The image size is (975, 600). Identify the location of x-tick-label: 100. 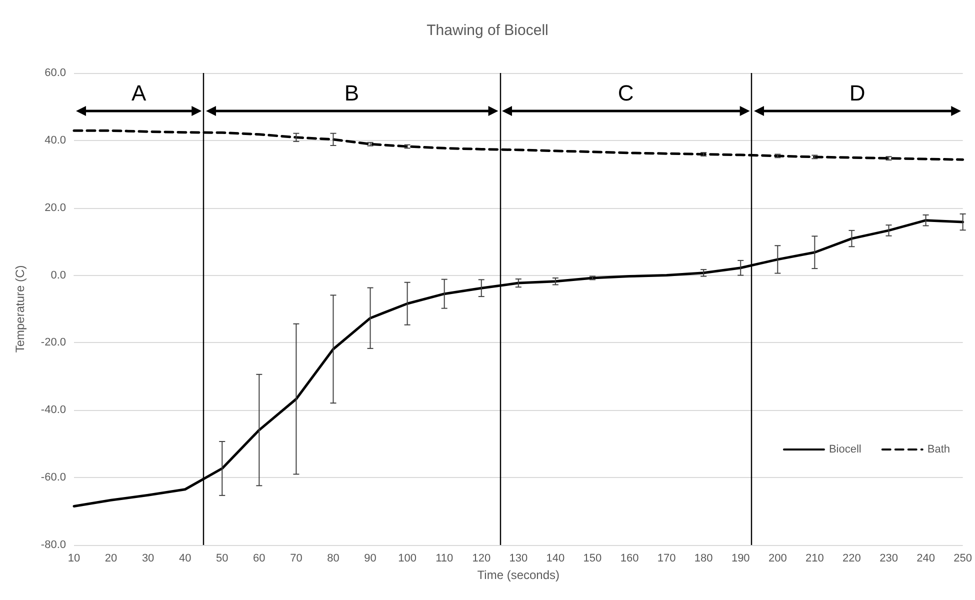
(407, 558).